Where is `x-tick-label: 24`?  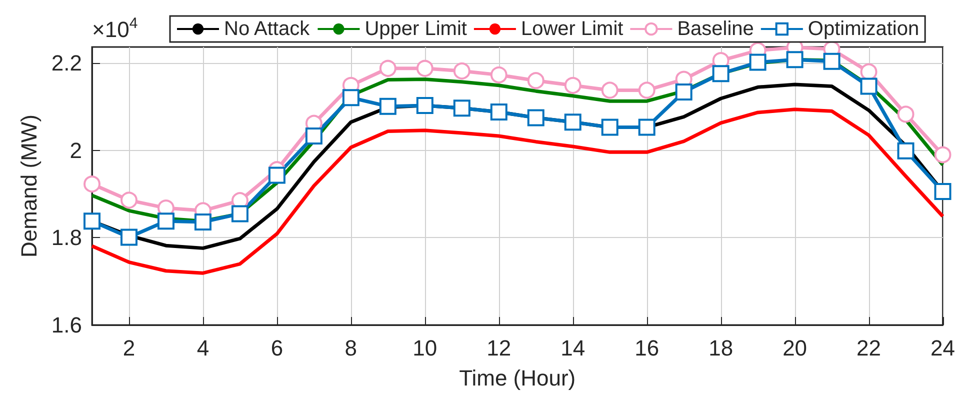
x-tick-label: 24 is located at coordinates (943, 348).